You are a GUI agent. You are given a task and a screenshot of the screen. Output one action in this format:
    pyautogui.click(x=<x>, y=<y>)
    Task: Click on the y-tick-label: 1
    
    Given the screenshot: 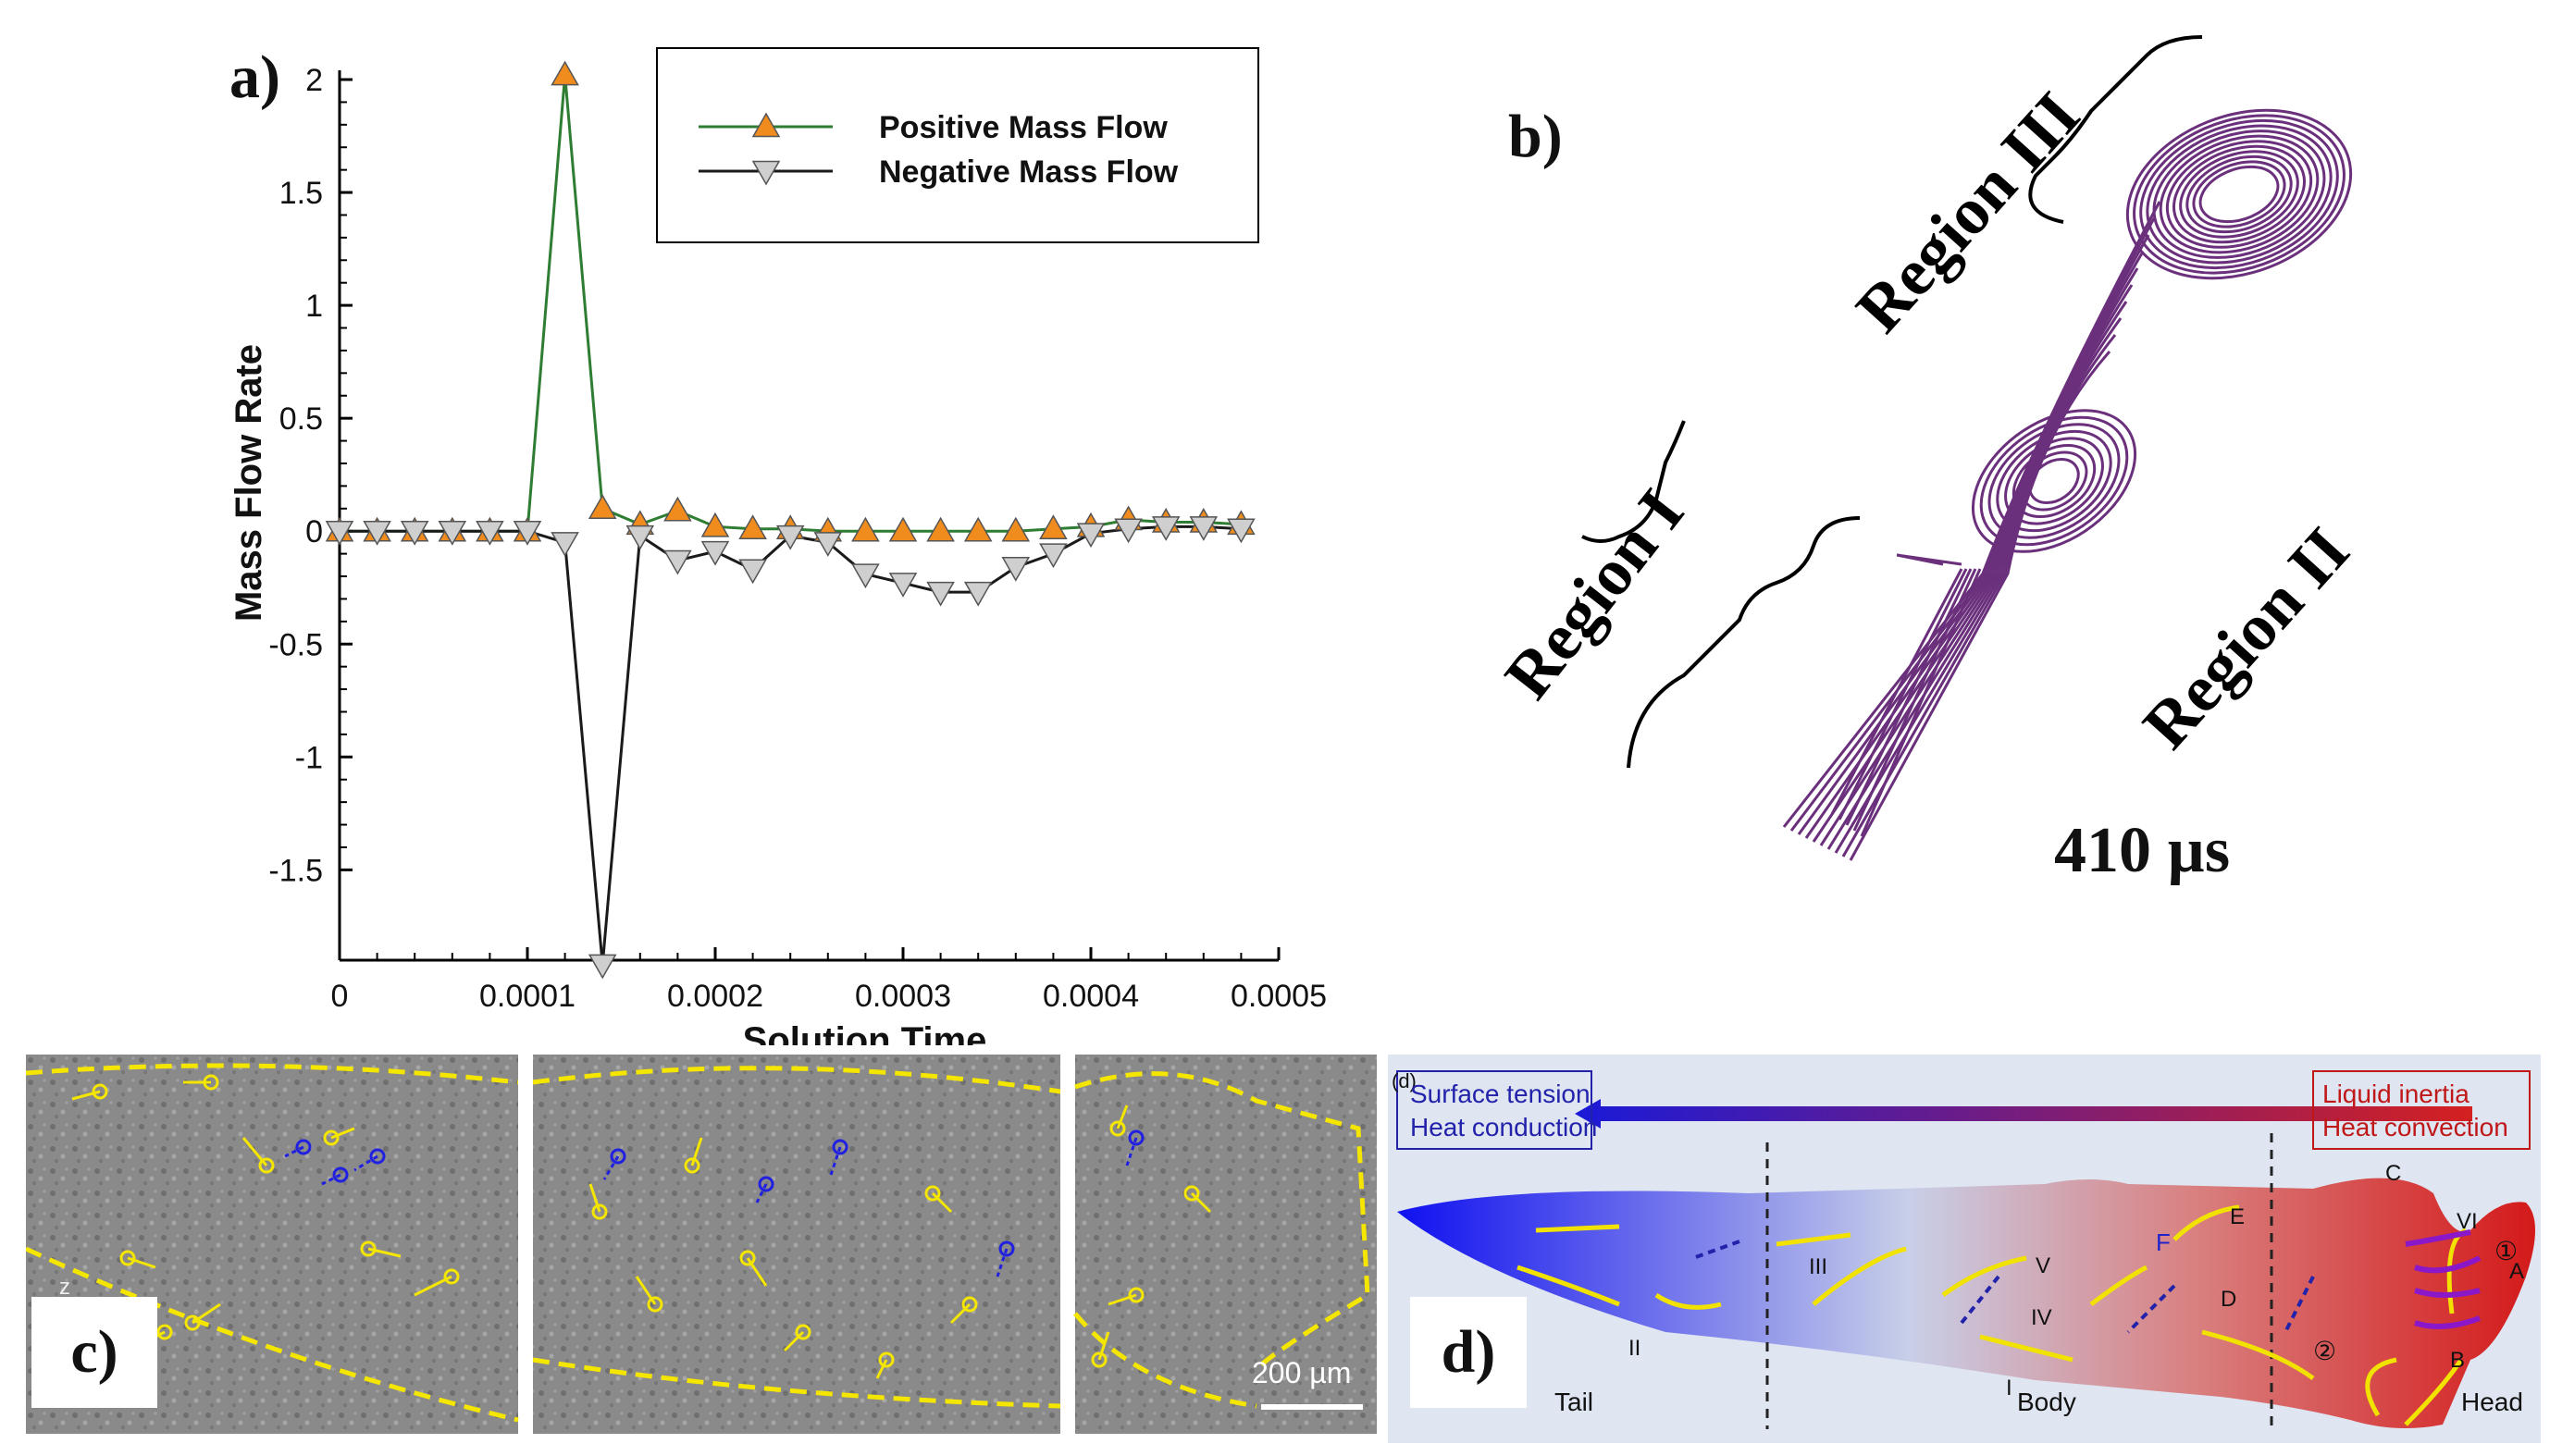 What is the action you would take?
    pyautogui.click(x=314, y=306)
    